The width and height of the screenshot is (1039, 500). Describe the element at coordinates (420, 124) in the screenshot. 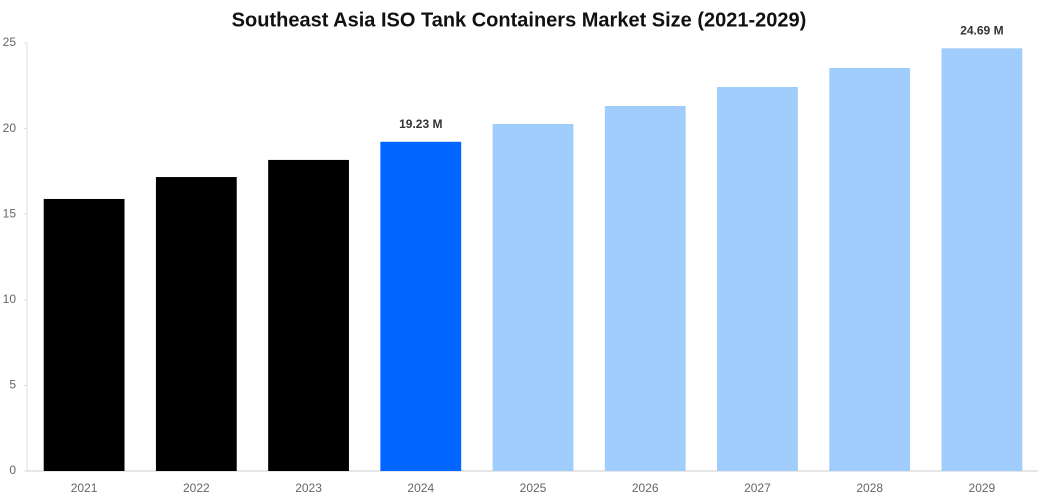

I see `value-label: 19.23 M` at that location.